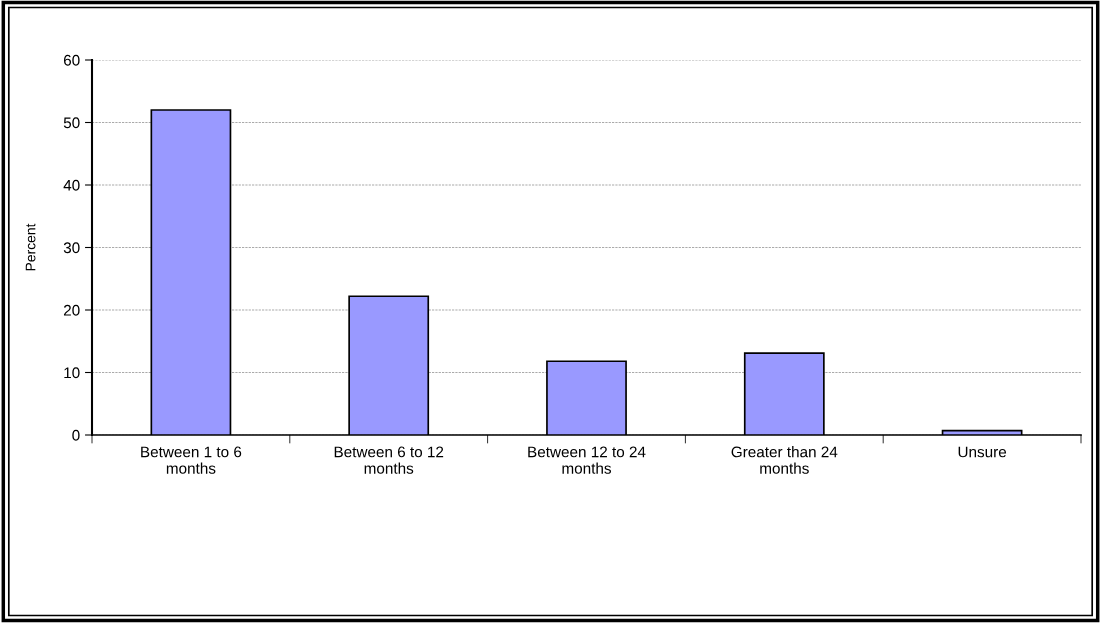 This screenshot has height=623, width=1101. Describe the element at coordinates (784, 460) in the screenshot. I see `x-tick-label: Greater than 24 months` at that location.